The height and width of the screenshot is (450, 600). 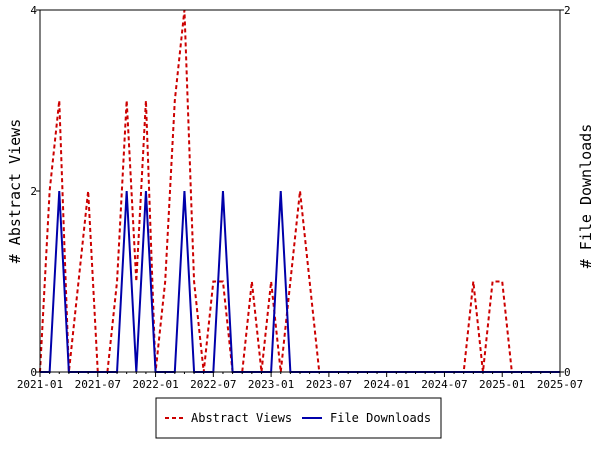 What do you see at coordinates (329, 384) in the screenshot?
I see `x-tick-label: 2023-07` at bounding box center [329, 384].